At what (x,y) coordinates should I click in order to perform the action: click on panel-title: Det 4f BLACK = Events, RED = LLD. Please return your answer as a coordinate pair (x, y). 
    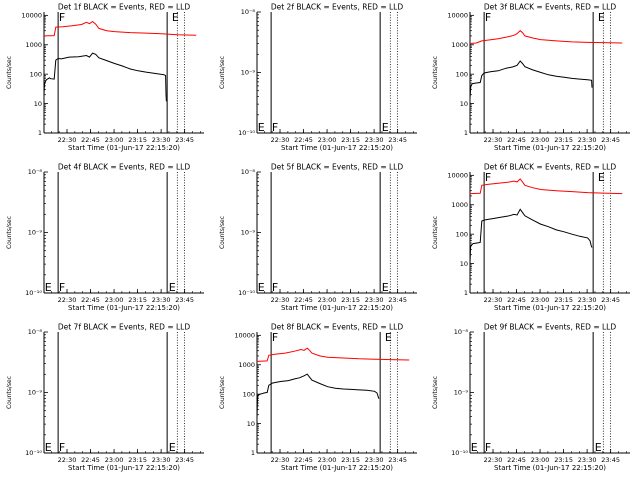
    Looking at the image, I should click on (124, 167).